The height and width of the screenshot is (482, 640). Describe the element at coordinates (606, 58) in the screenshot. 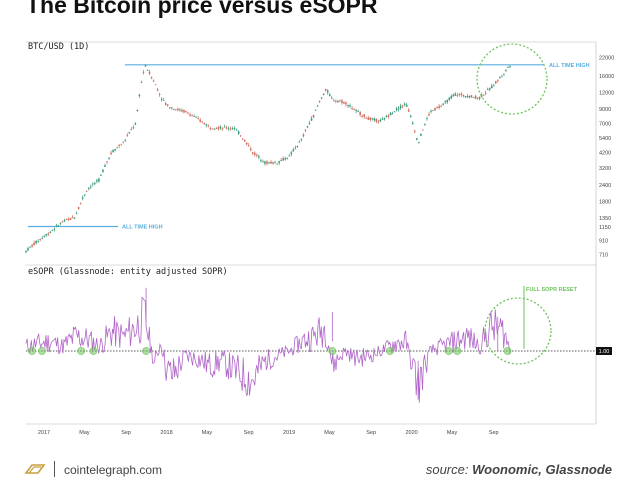

I see `price-y-tick-label: 22000` at that location.